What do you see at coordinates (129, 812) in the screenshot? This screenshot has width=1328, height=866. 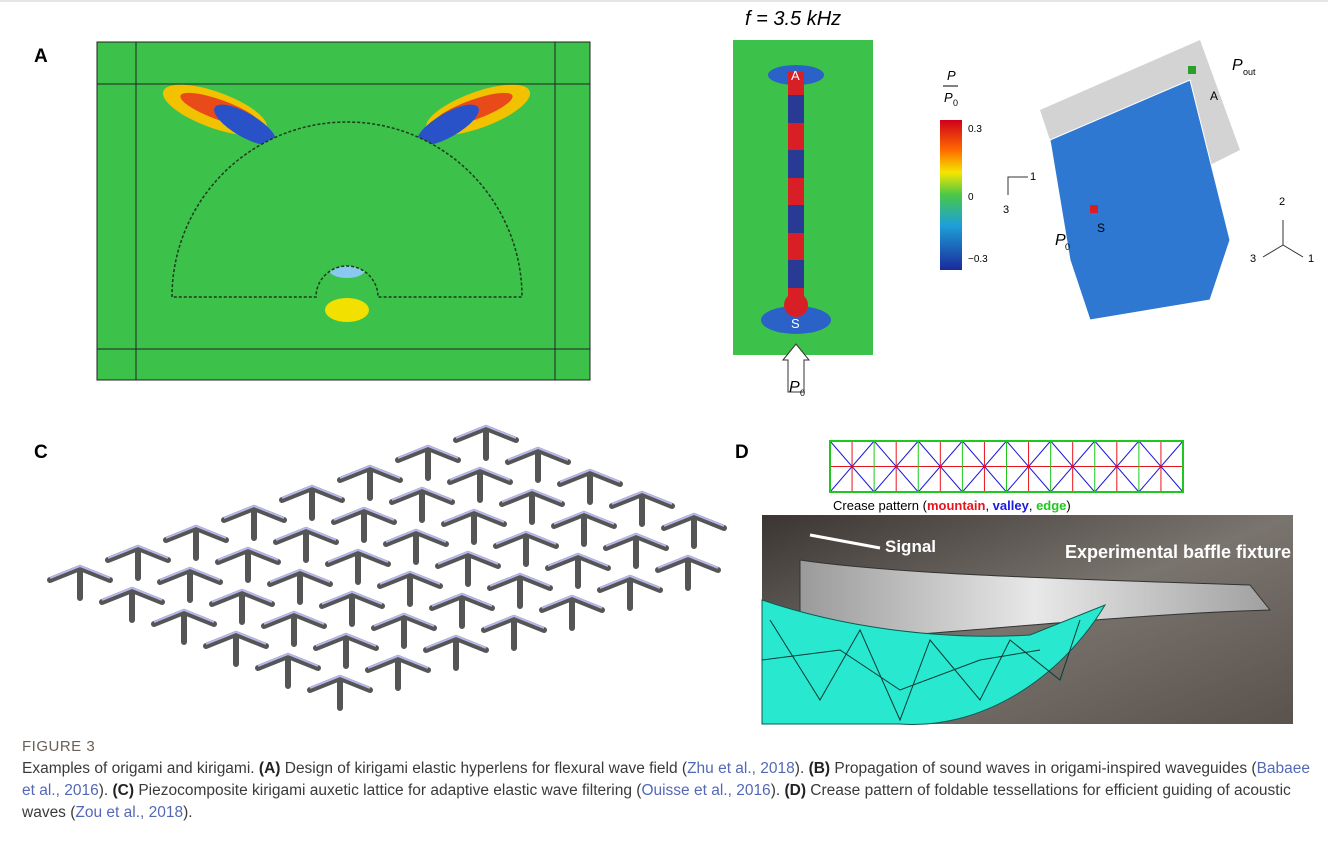 I see `caption-link: Zou et al., 2018` at bounding box center [129, 812].